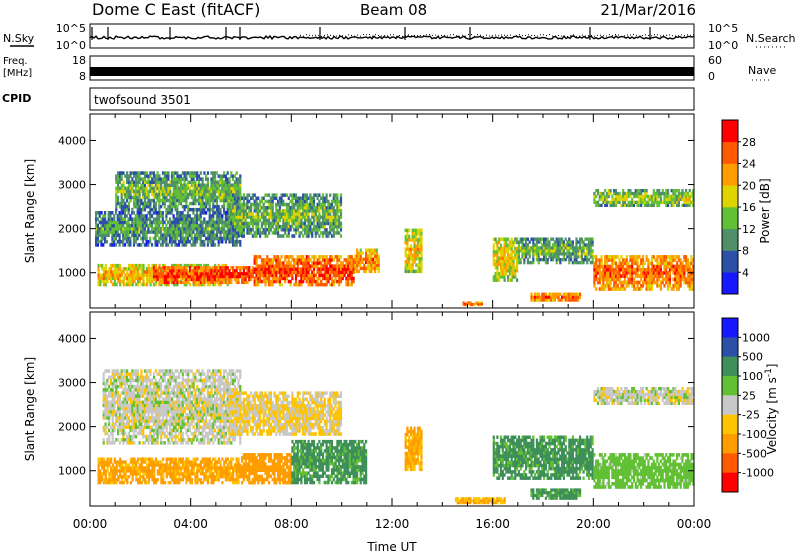 Image resolution: width=800 pixels, height=554 pixels. I want to click on nave-tick-top: 60, so click(715, 60).